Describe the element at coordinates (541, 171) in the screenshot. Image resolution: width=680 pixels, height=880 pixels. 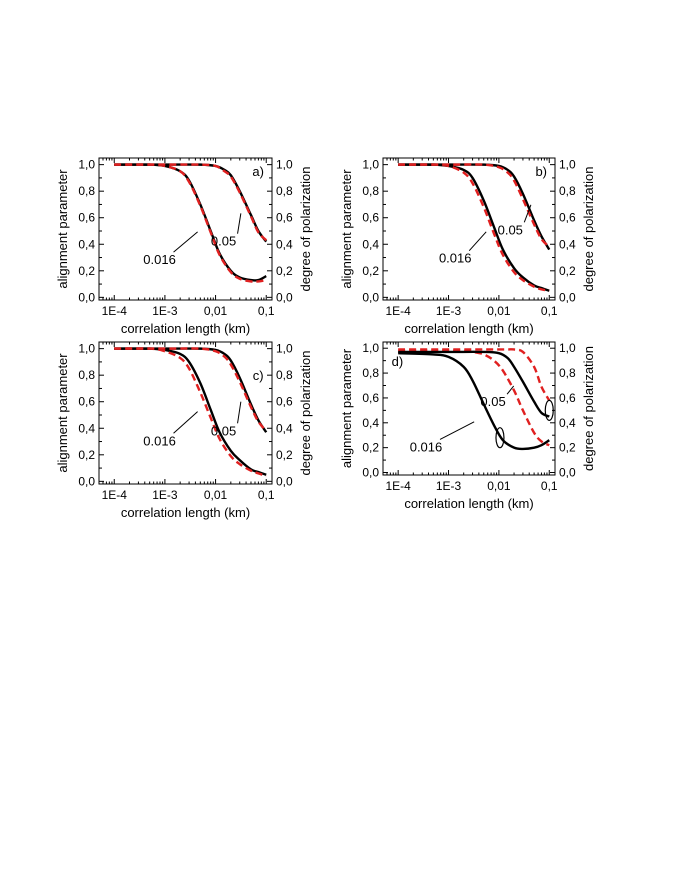
I see `panel-label: b)` at that location.